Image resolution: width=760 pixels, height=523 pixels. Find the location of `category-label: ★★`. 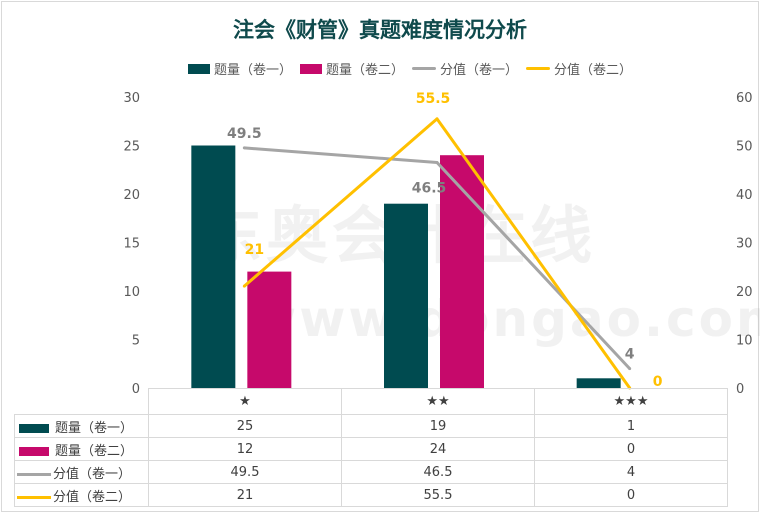

category-label: ★★ is located at coordinates (438, 401).